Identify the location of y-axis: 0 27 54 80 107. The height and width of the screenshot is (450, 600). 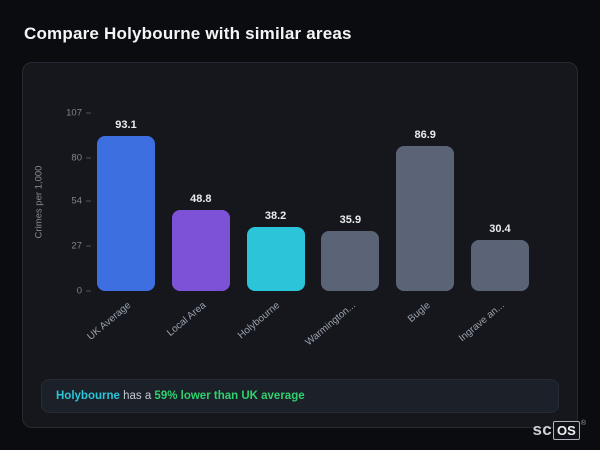
(70, 202).